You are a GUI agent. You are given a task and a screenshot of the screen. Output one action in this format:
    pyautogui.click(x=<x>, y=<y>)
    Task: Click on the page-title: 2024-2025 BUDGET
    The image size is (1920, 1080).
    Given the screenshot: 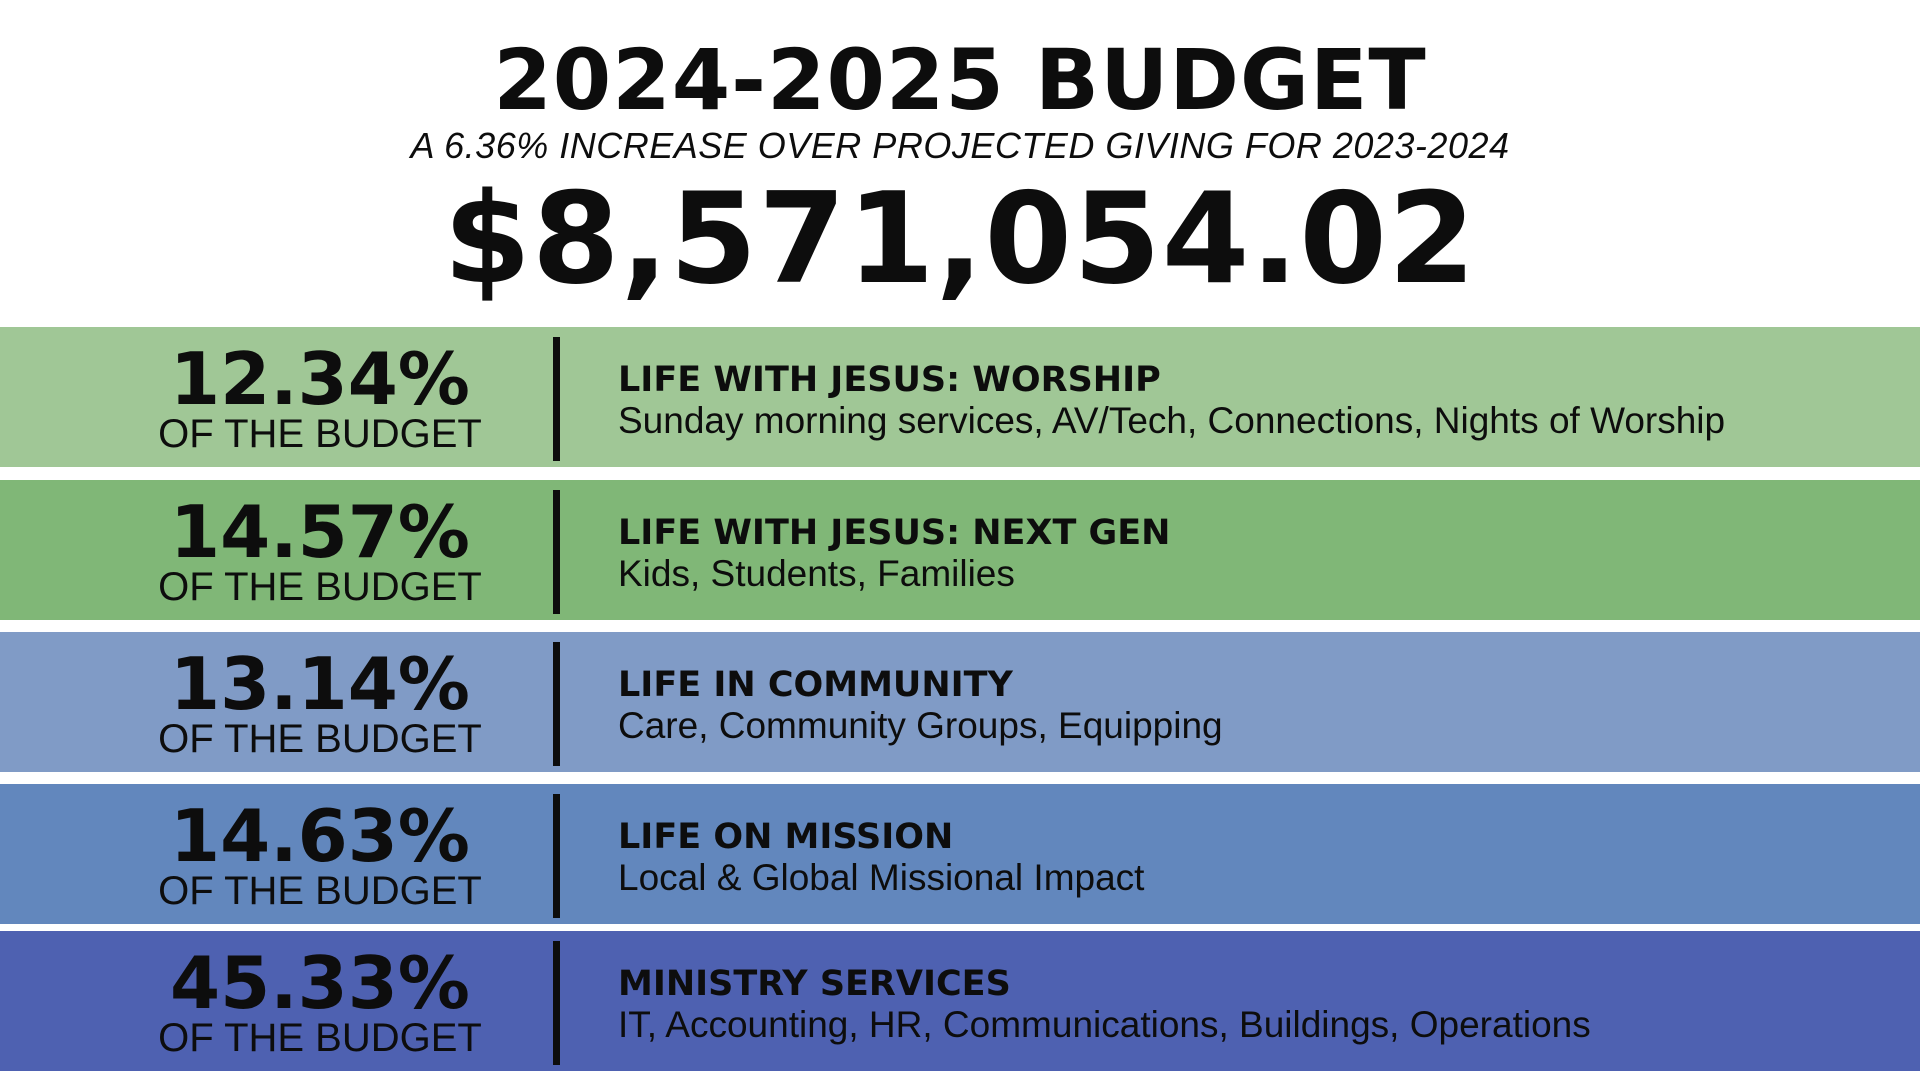 What is the action you would take?
    pyautogui.click(x=960, y=80)
    